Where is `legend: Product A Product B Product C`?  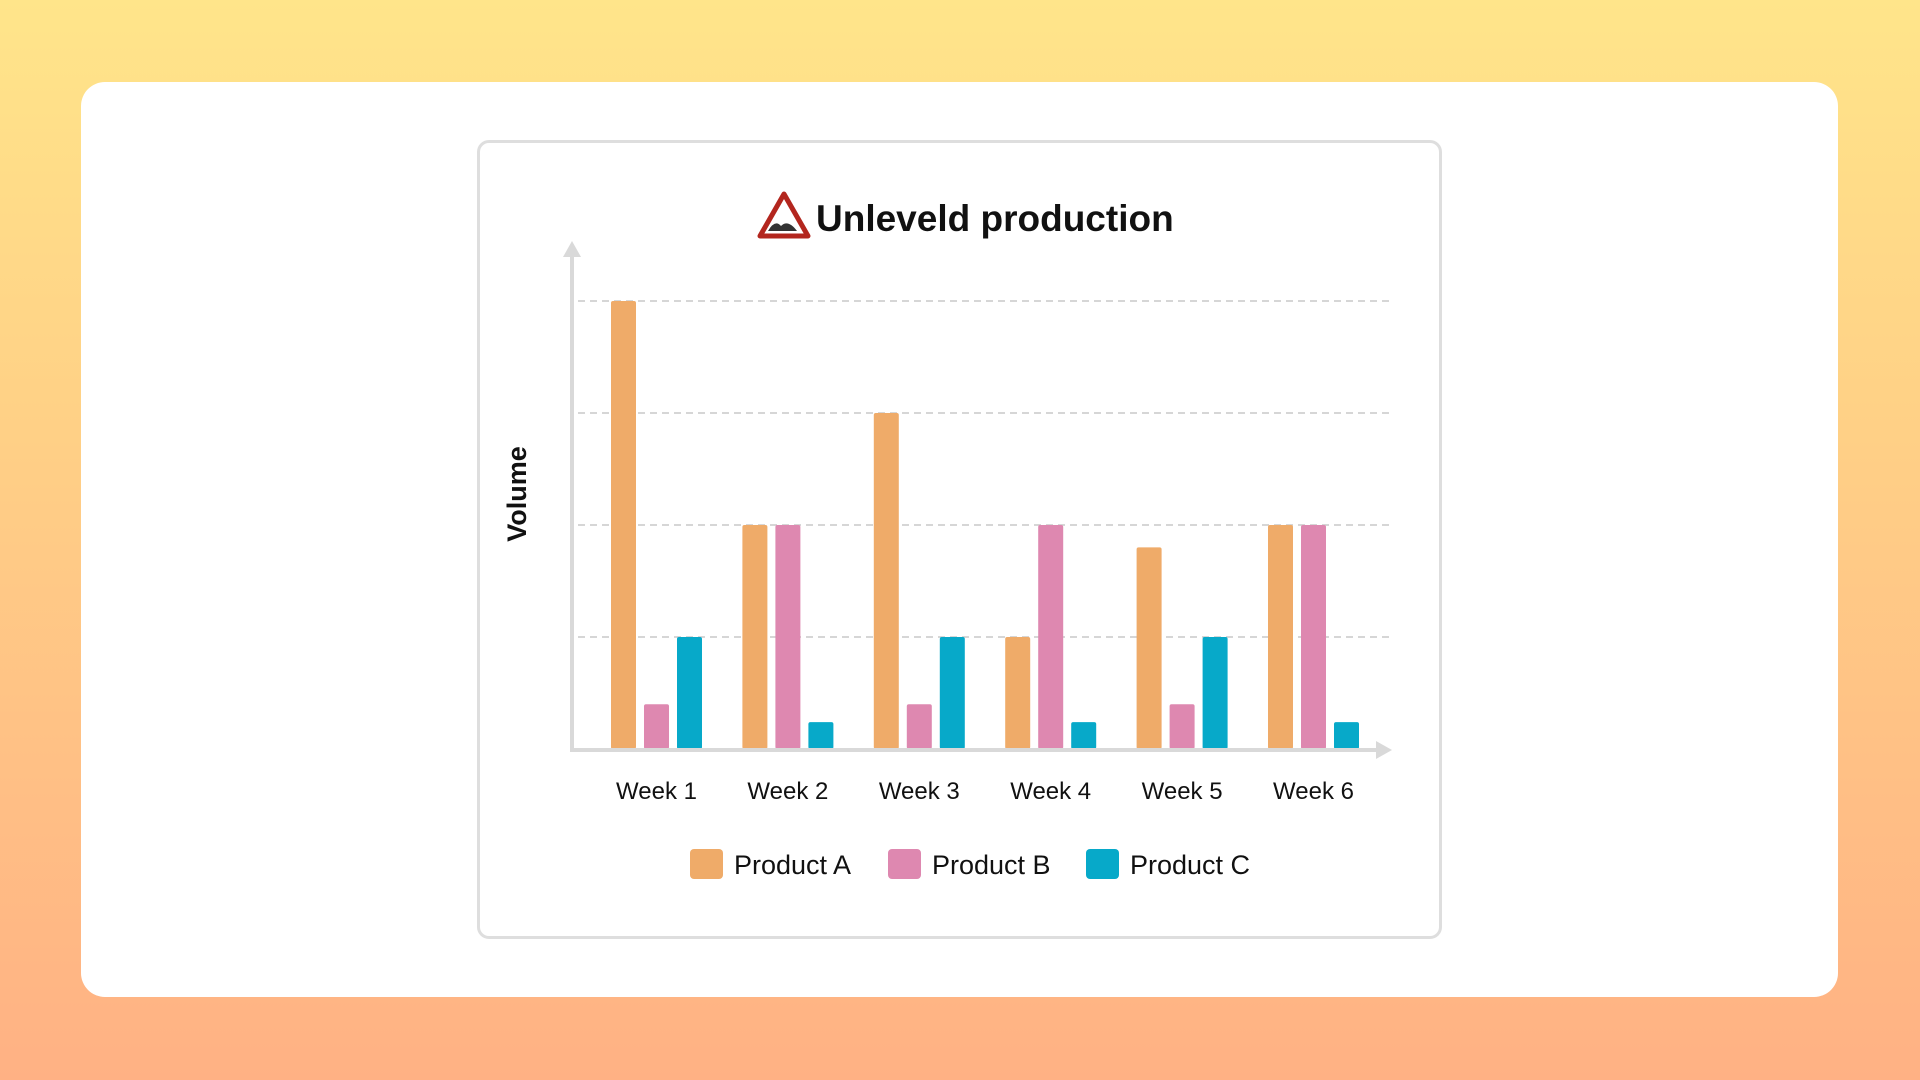
legend: Product A Product B Product C is located at coordinates (970, 864).